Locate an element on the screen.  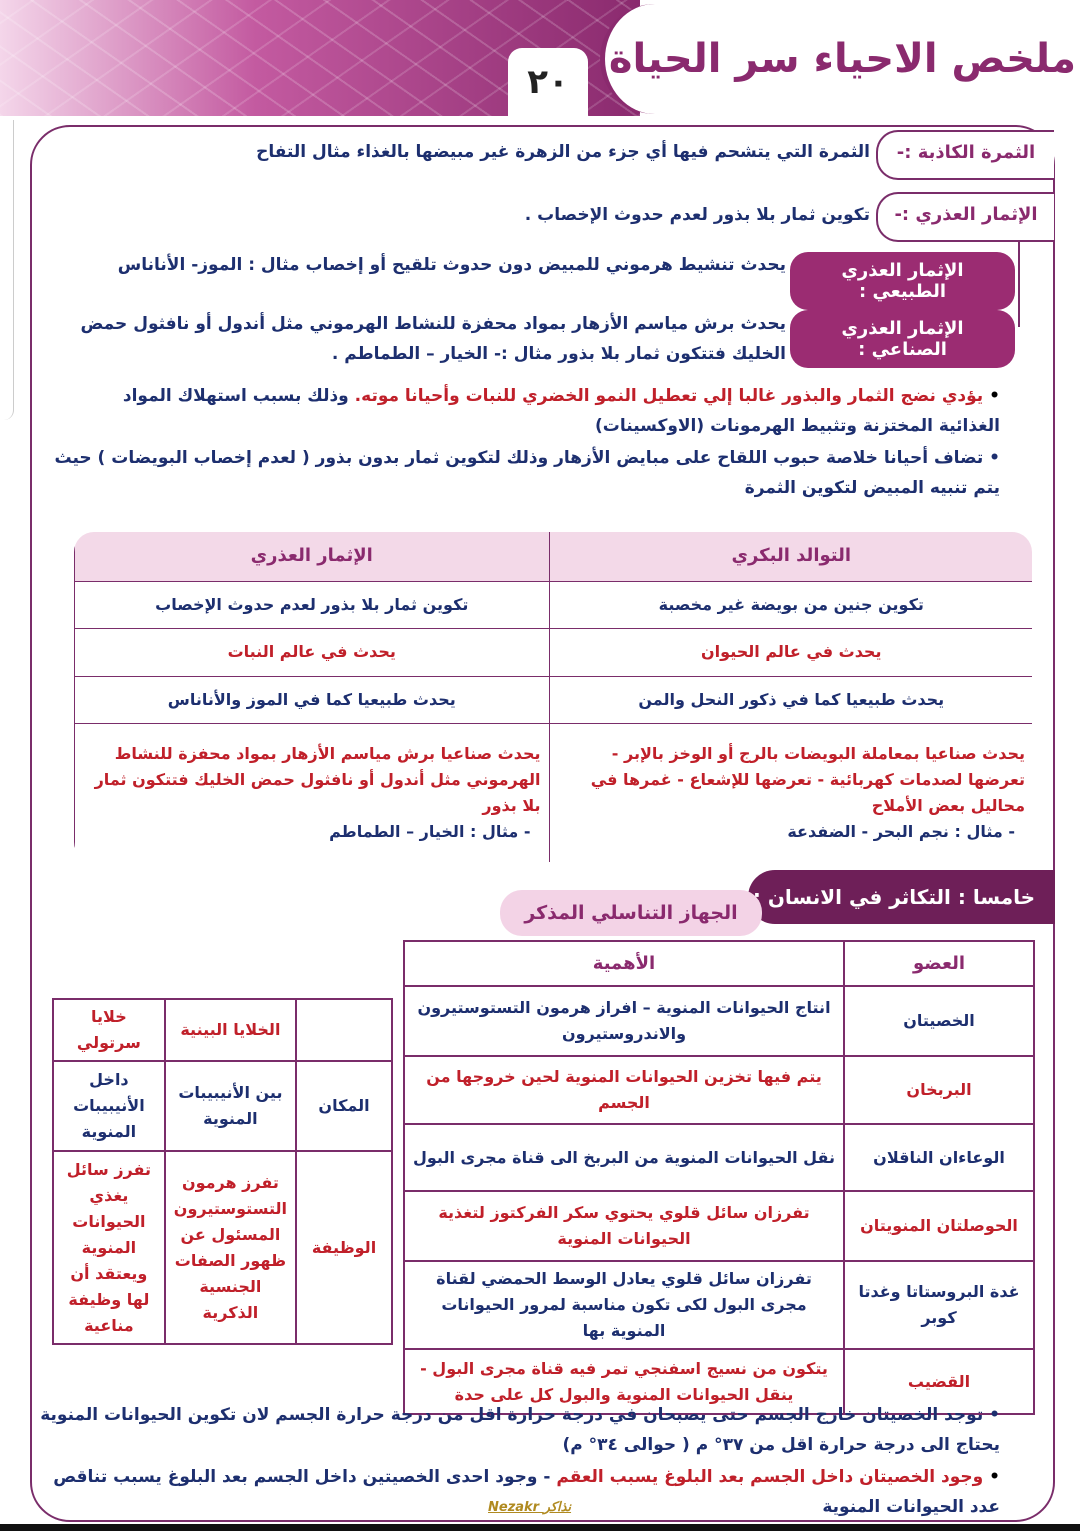
section-heading: خامسا : التكاثر في الانسان : is located at coordinates (901, 897).